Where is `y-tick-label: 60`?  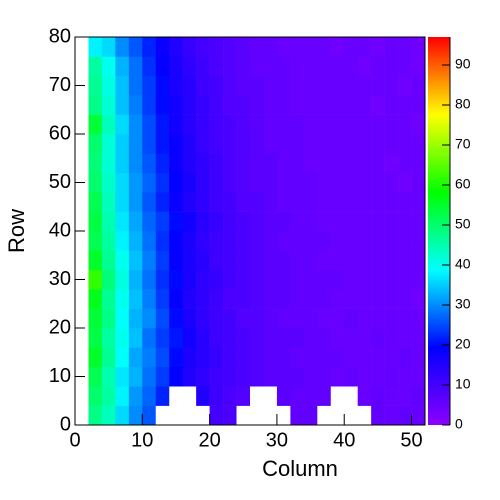 y-tick-label: 60 is located at coordinates (60, 133).